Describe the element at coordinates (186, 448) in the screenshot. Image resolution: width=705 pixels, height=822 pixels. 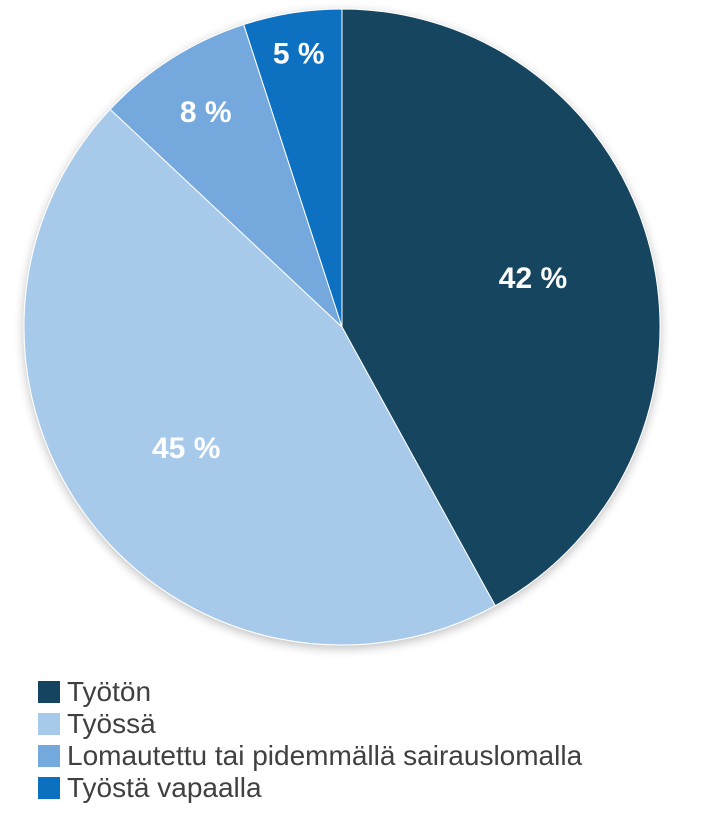
I see `slice-label-2: 45 %` at that location.